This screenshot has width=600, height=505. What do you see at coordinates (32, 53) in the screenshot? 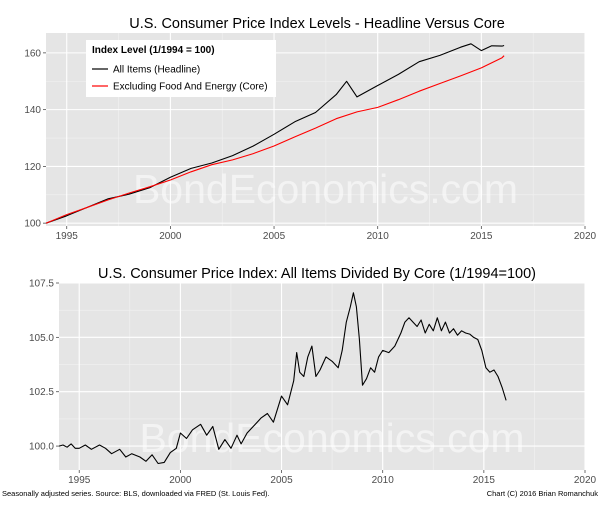
I see `y-tick-label: 160` at bounding box center [32, 53].